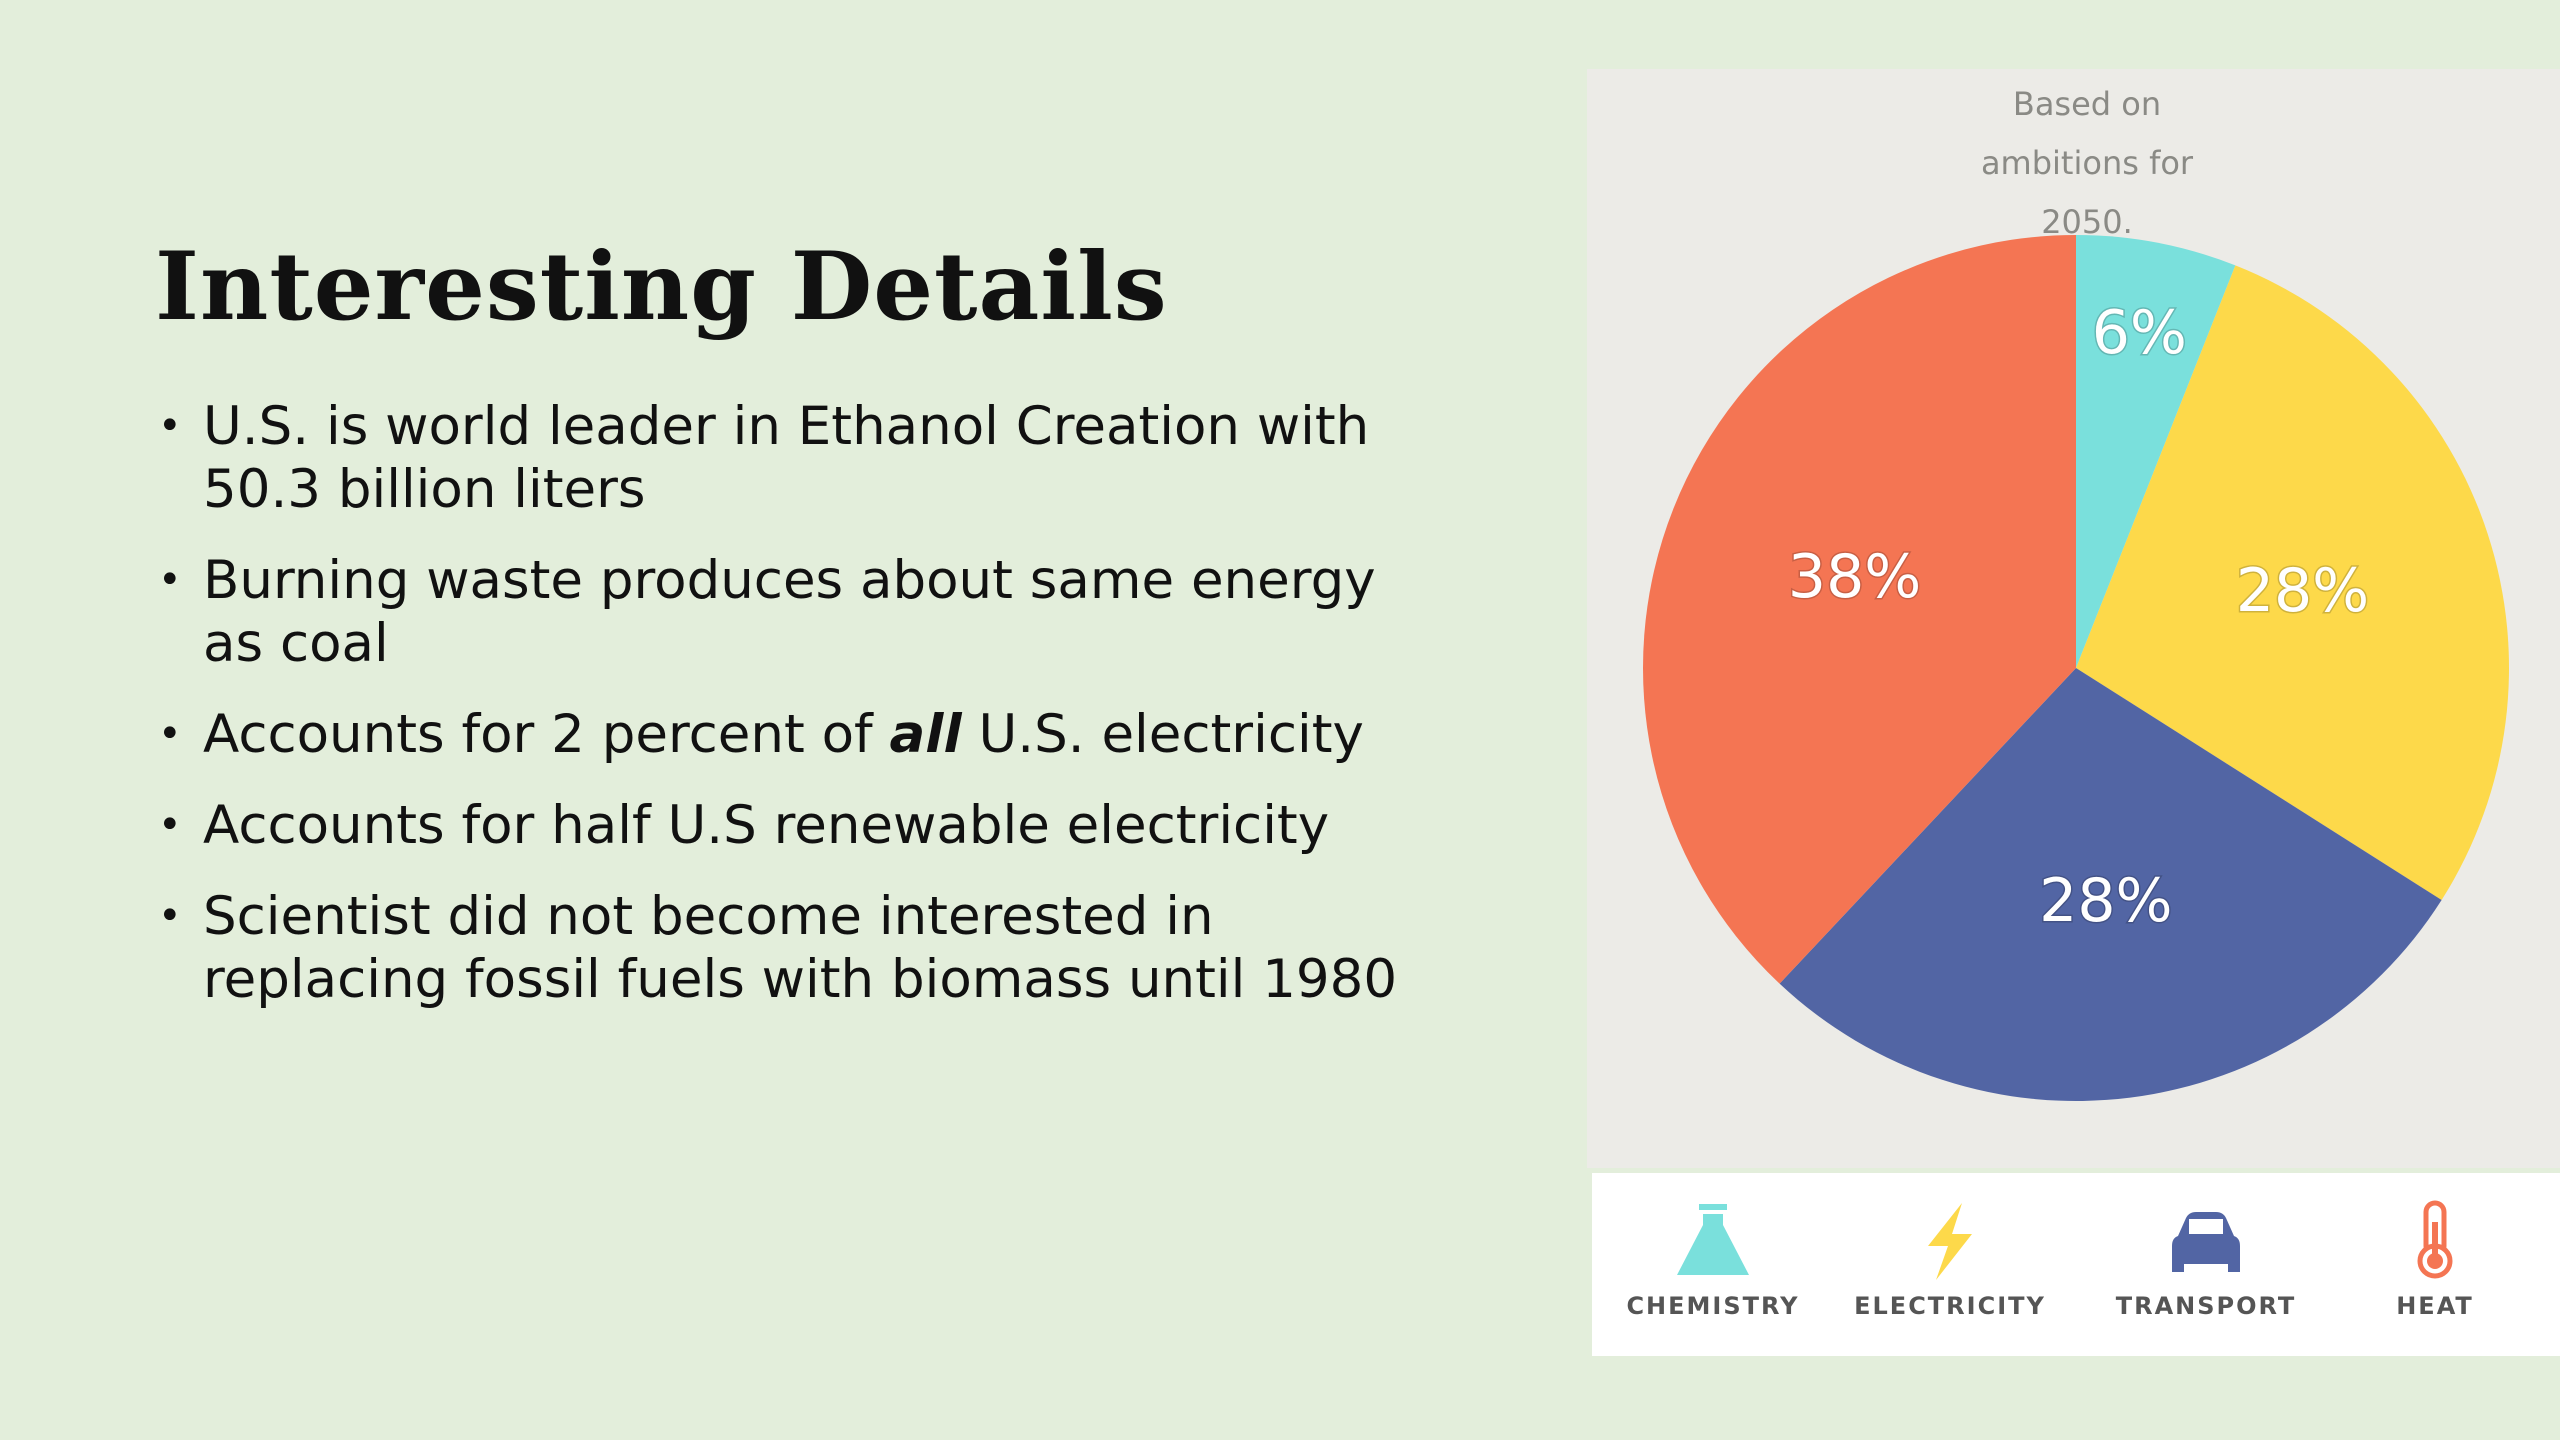 The image size is (2560, 1440). What do you see at coordinates (1162, 734) in the screenshot?
I see `bullet-text: U.S. electricity` at bounding box center [1162, 734].